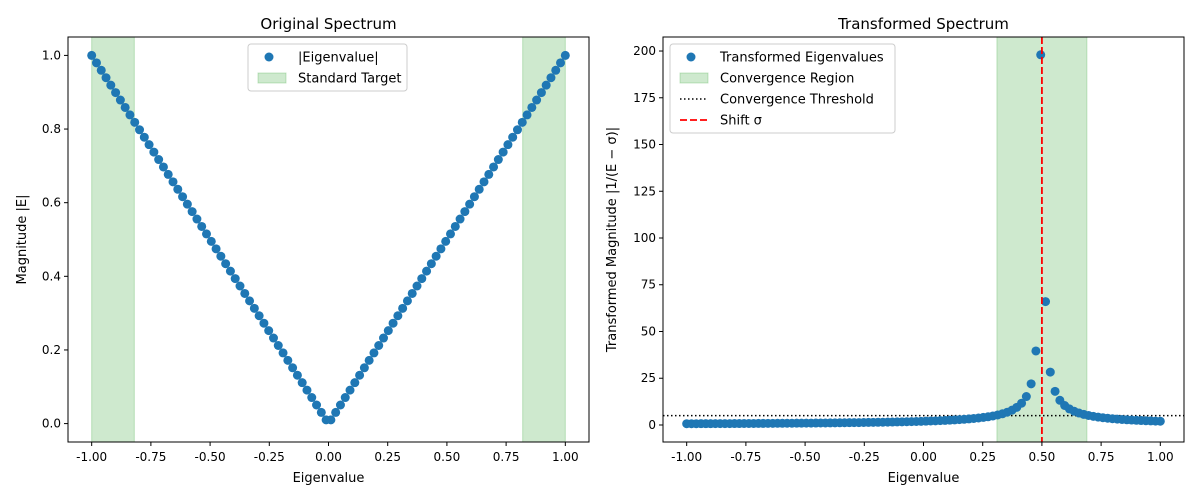 Image resolution: width=1200 pixels, height=504 pixels. I want to click on y-tick-label: 0.2, so click(51, 350).